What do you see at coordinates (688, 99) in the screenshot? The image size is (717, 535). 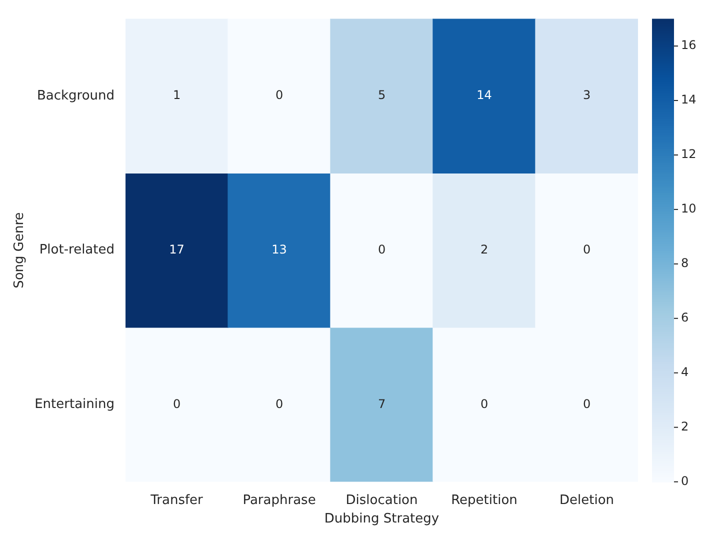 I see `color-bar-label: 14` at bounding box center [688, 99].